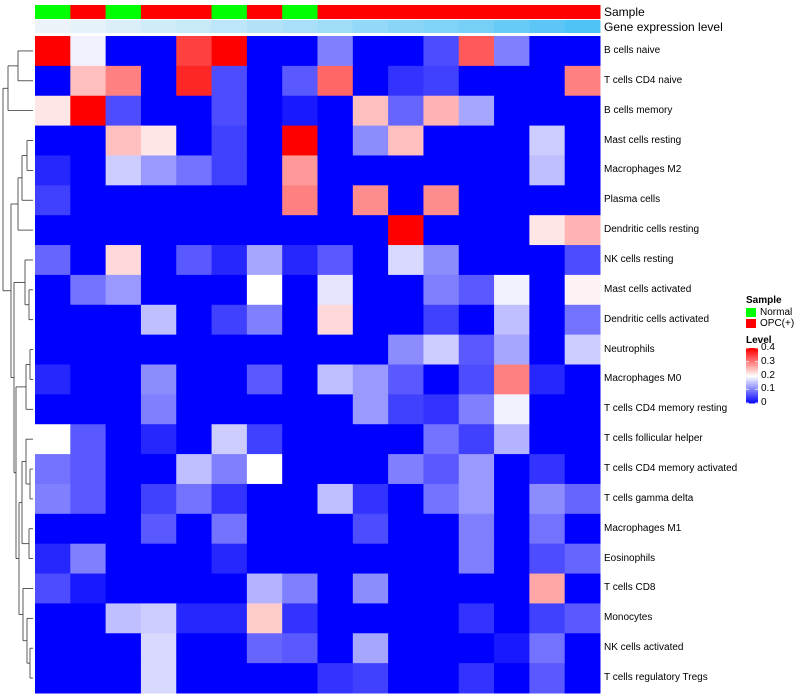 This screenshot has width=800, height=700. What do you see at coordinates (629, 349) in the screenshot?
I see `row-label: Neutrophils` at bounding box center [629, 349].